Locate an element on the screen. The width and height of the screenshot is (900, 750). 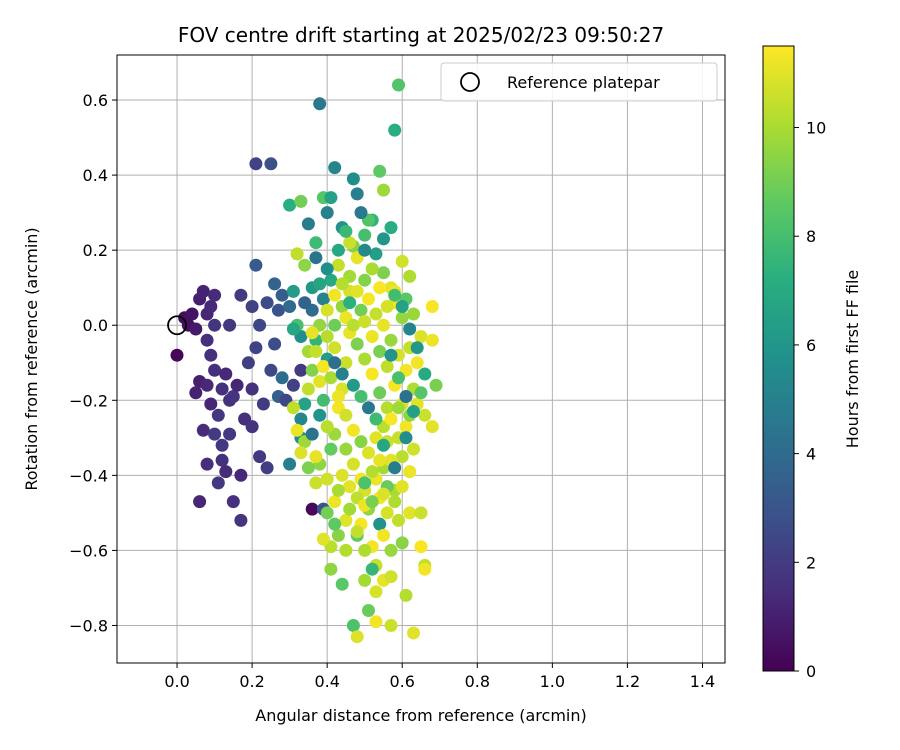
colorbar-tick-label: 4 is located at coordinates (811, 454).